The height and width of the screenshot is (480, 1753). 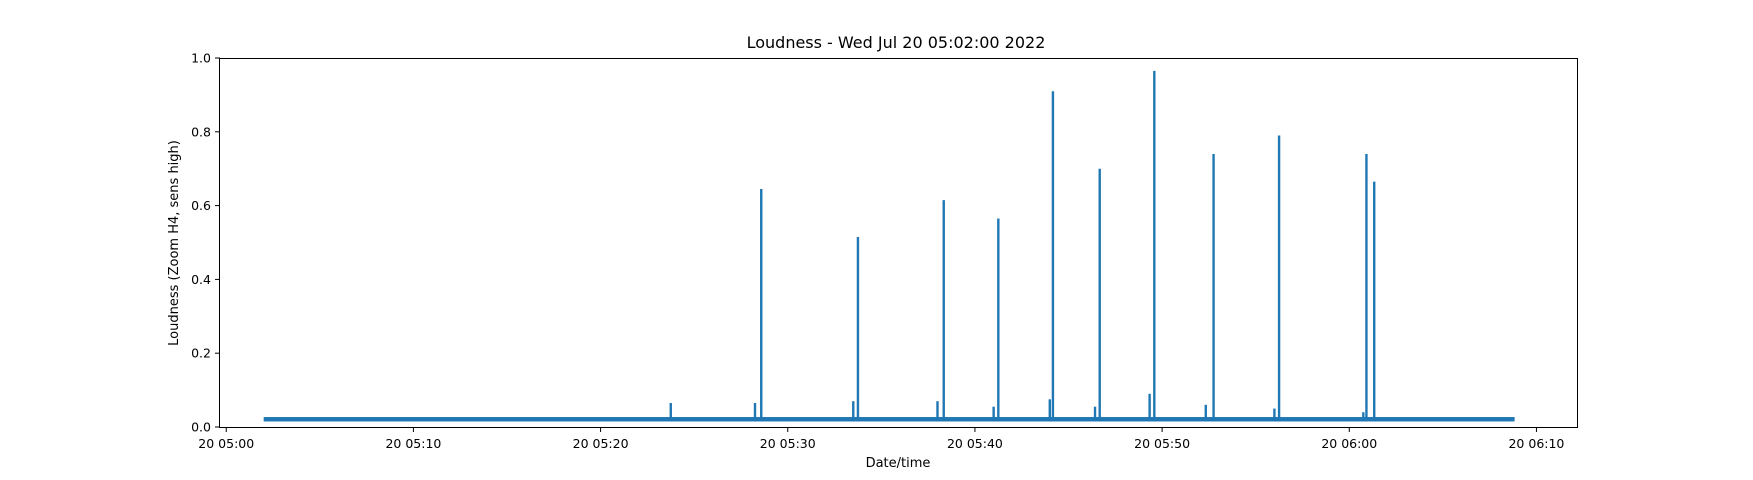 I want to click on x-tick-label: 20 06:00, so click(x=1349, y=443).